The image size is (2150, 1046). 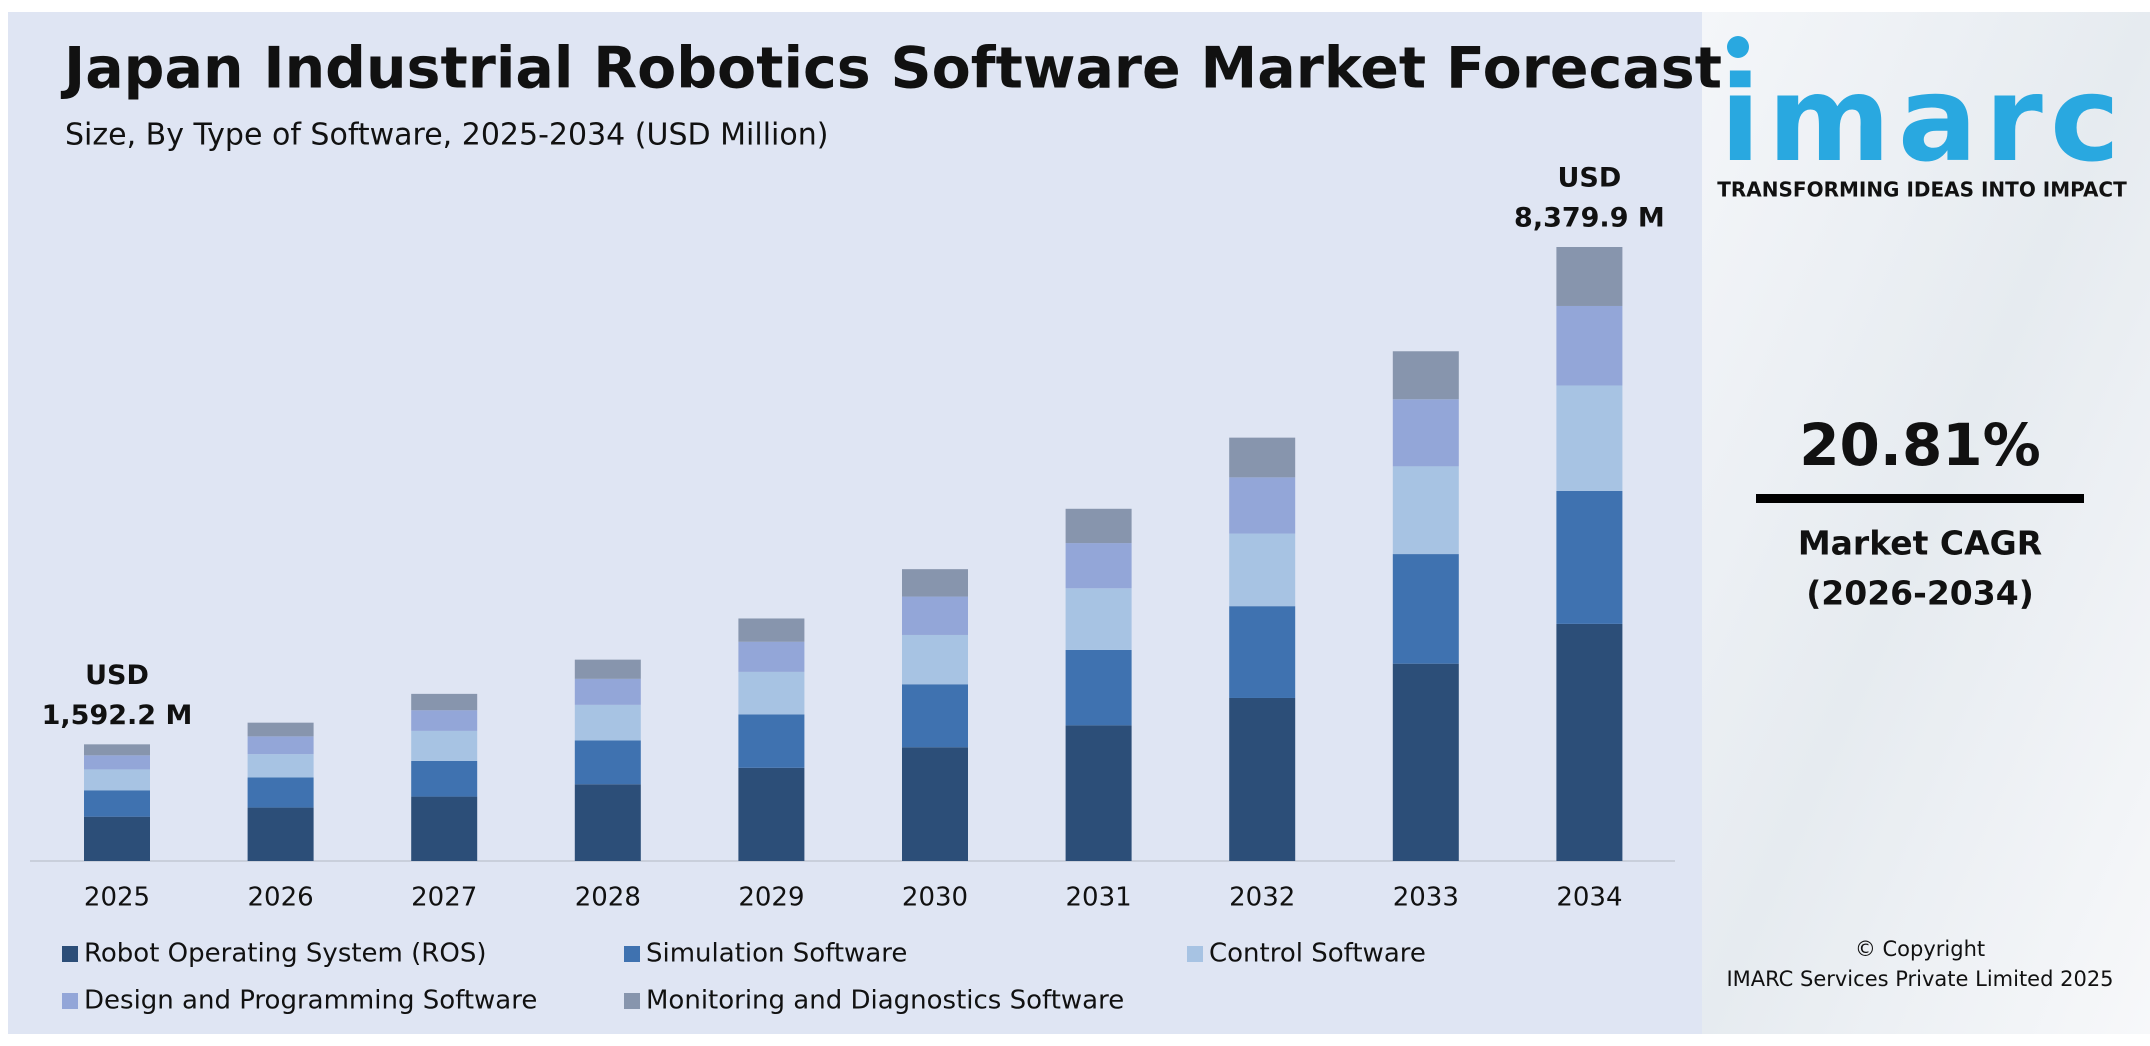 What do you see at coordinates (1426, 898) in the screenshot?
I see `x-tick-label: 2033` at bounding box center [1426, 898].